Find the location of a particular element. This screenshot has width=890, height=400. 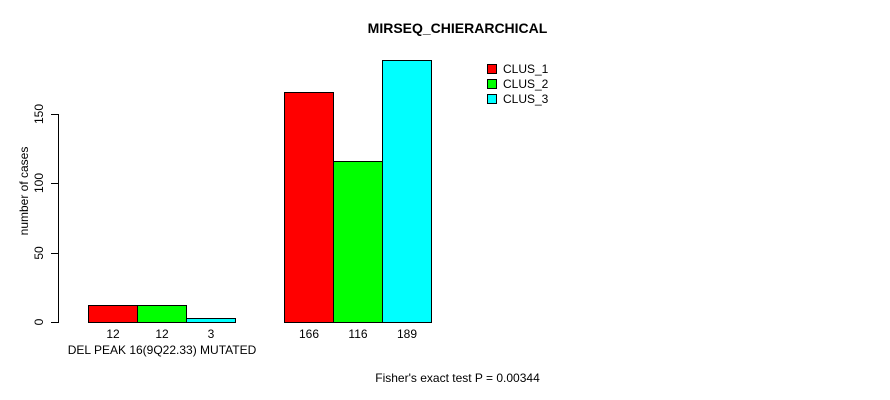

legend-item-label: CLUS_2 is located at coordinates (526, 84).